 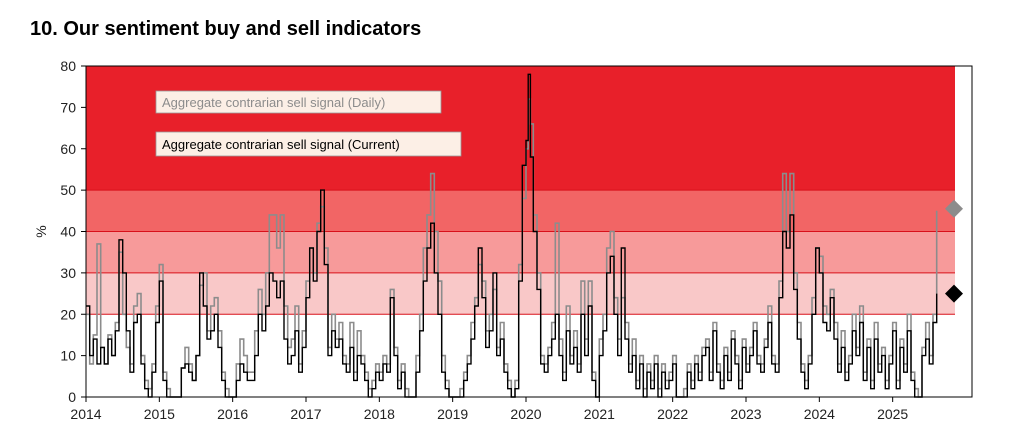 What do you see at coordinates (41, 231) in the screenshot?
I see `y-axis-label: %` at bounding box center [41, 231].